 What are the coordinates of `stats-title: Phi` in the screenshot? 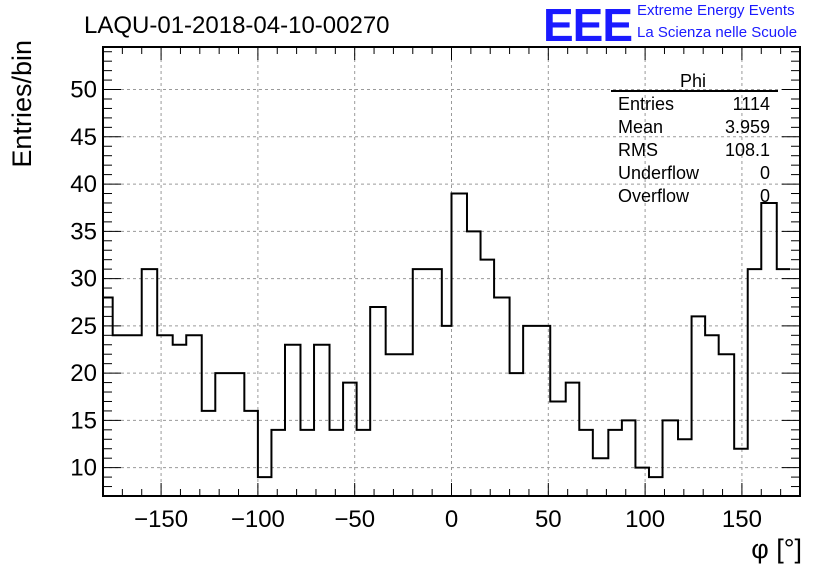 It's located at (693, 81).